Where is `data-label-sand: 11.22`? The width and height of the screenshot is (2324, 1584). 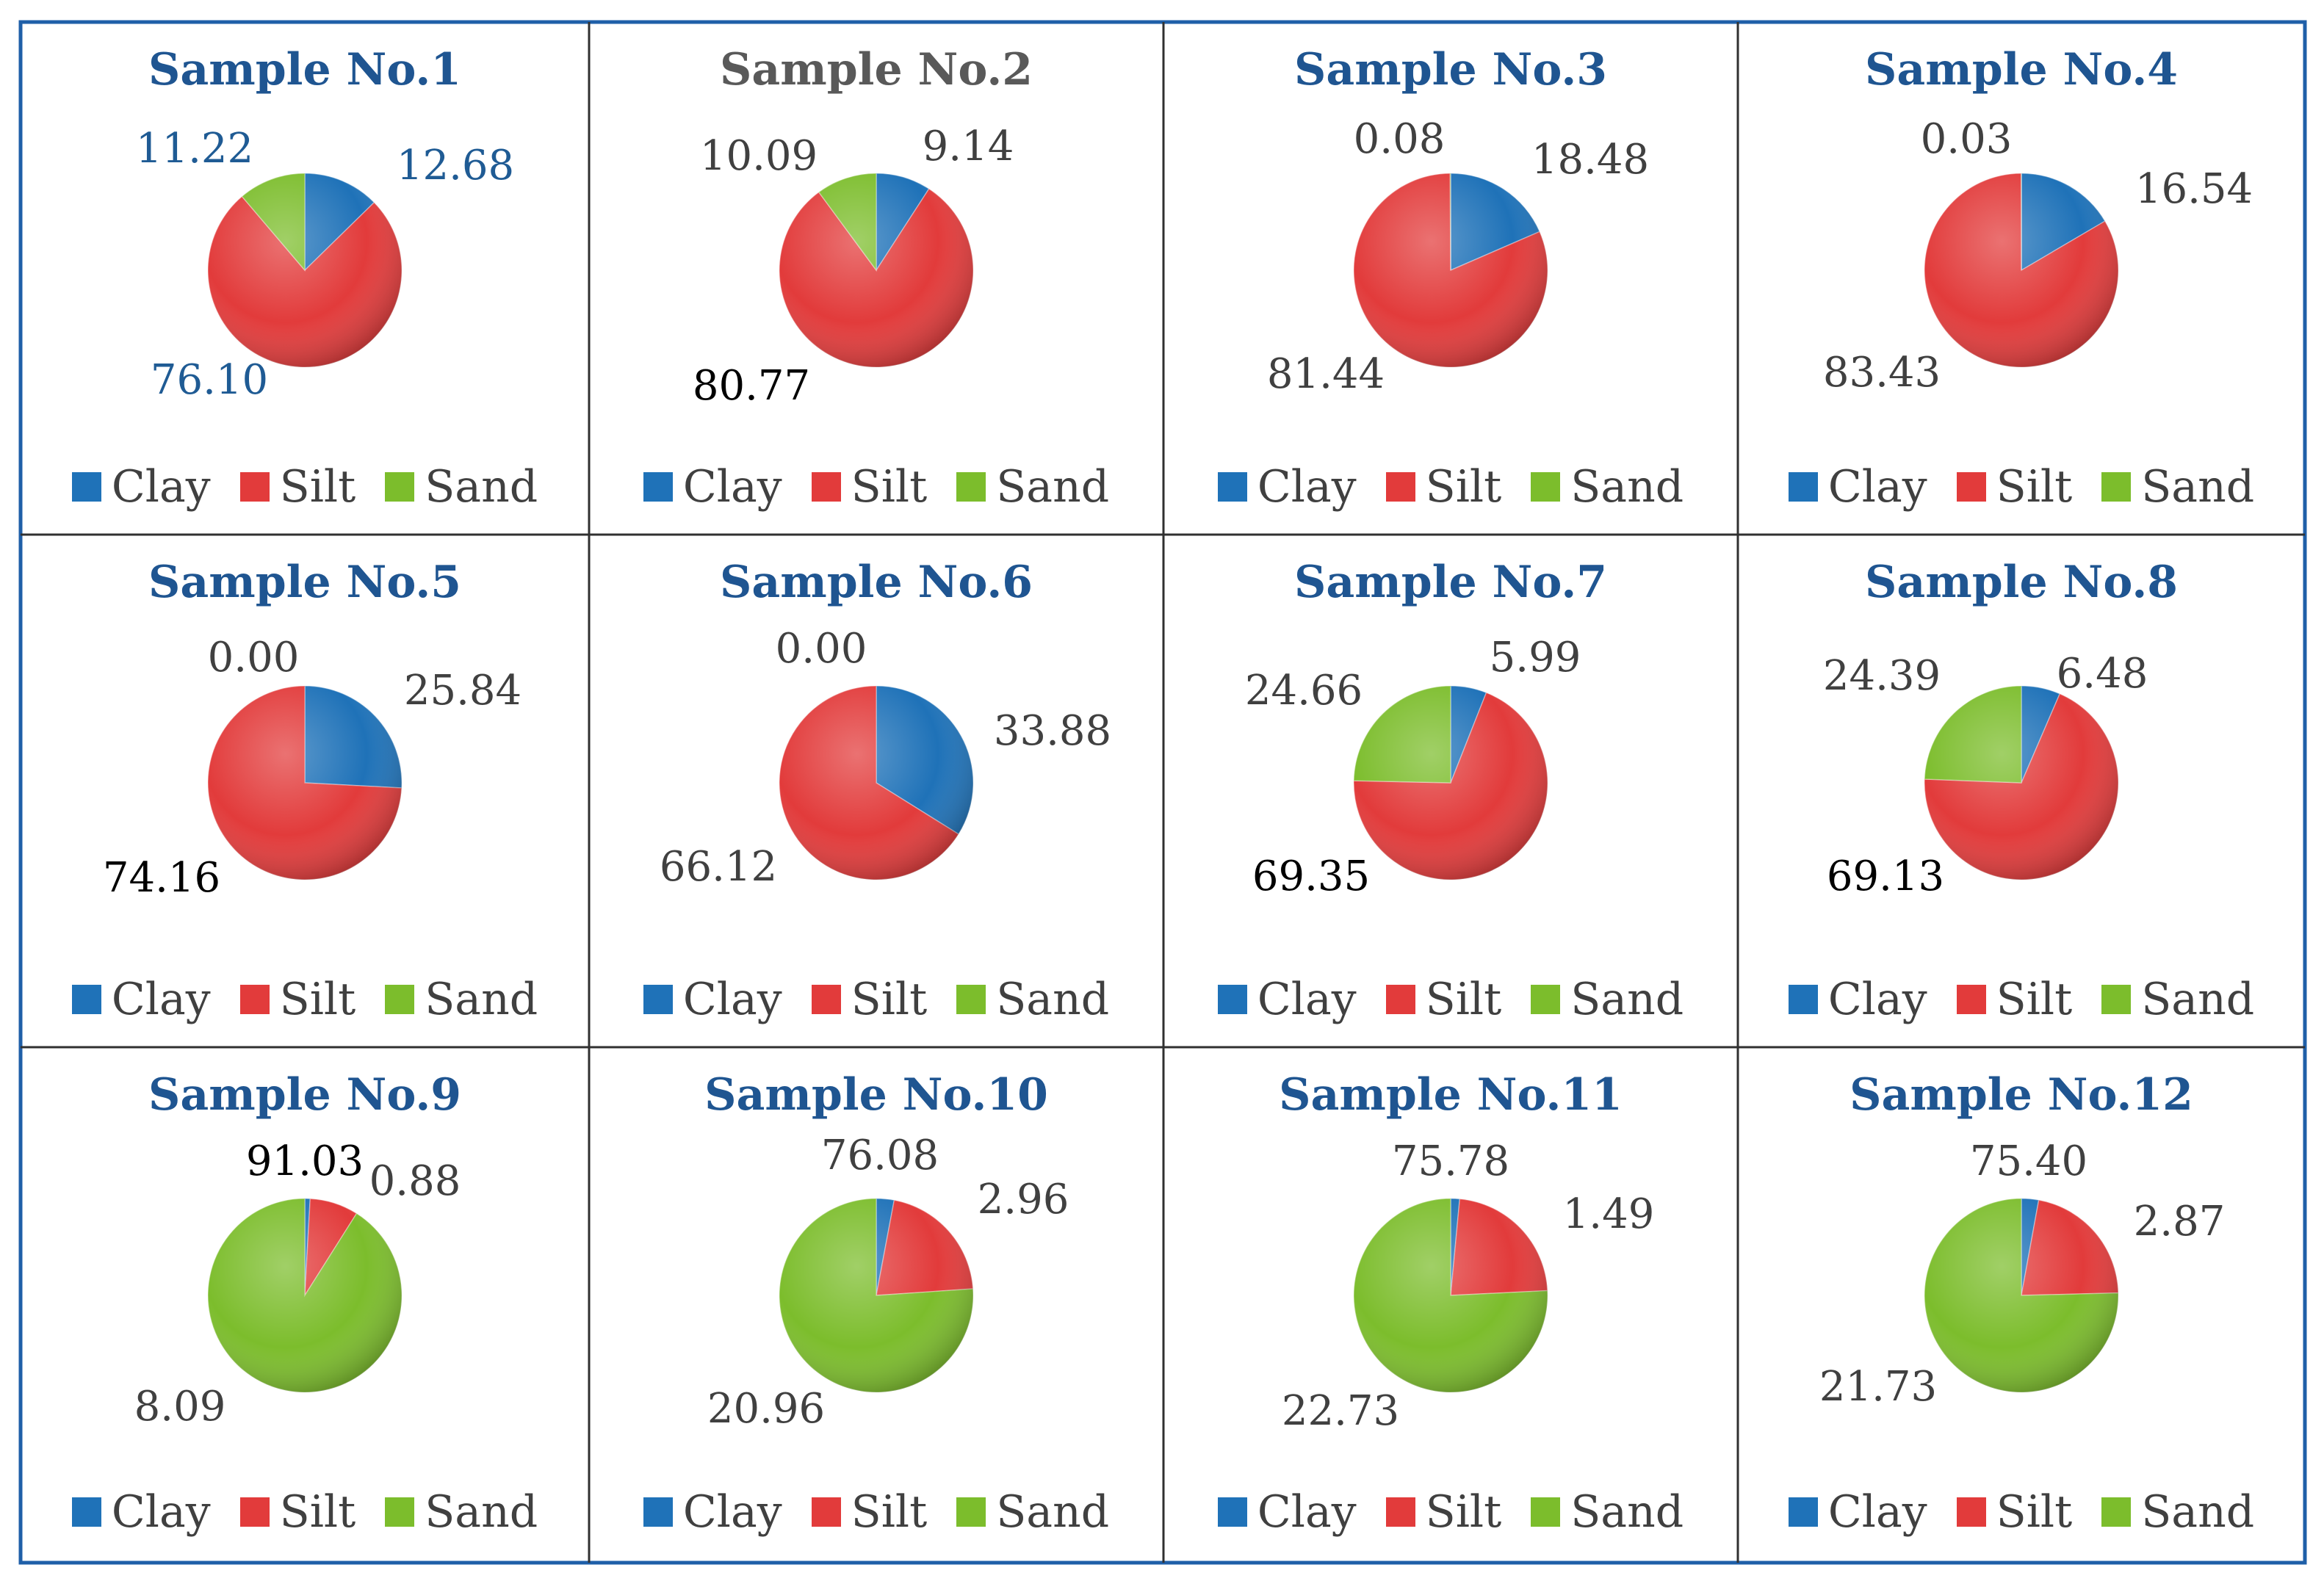
data-label-sand: 11.22 is located at coordinates (195, 149).